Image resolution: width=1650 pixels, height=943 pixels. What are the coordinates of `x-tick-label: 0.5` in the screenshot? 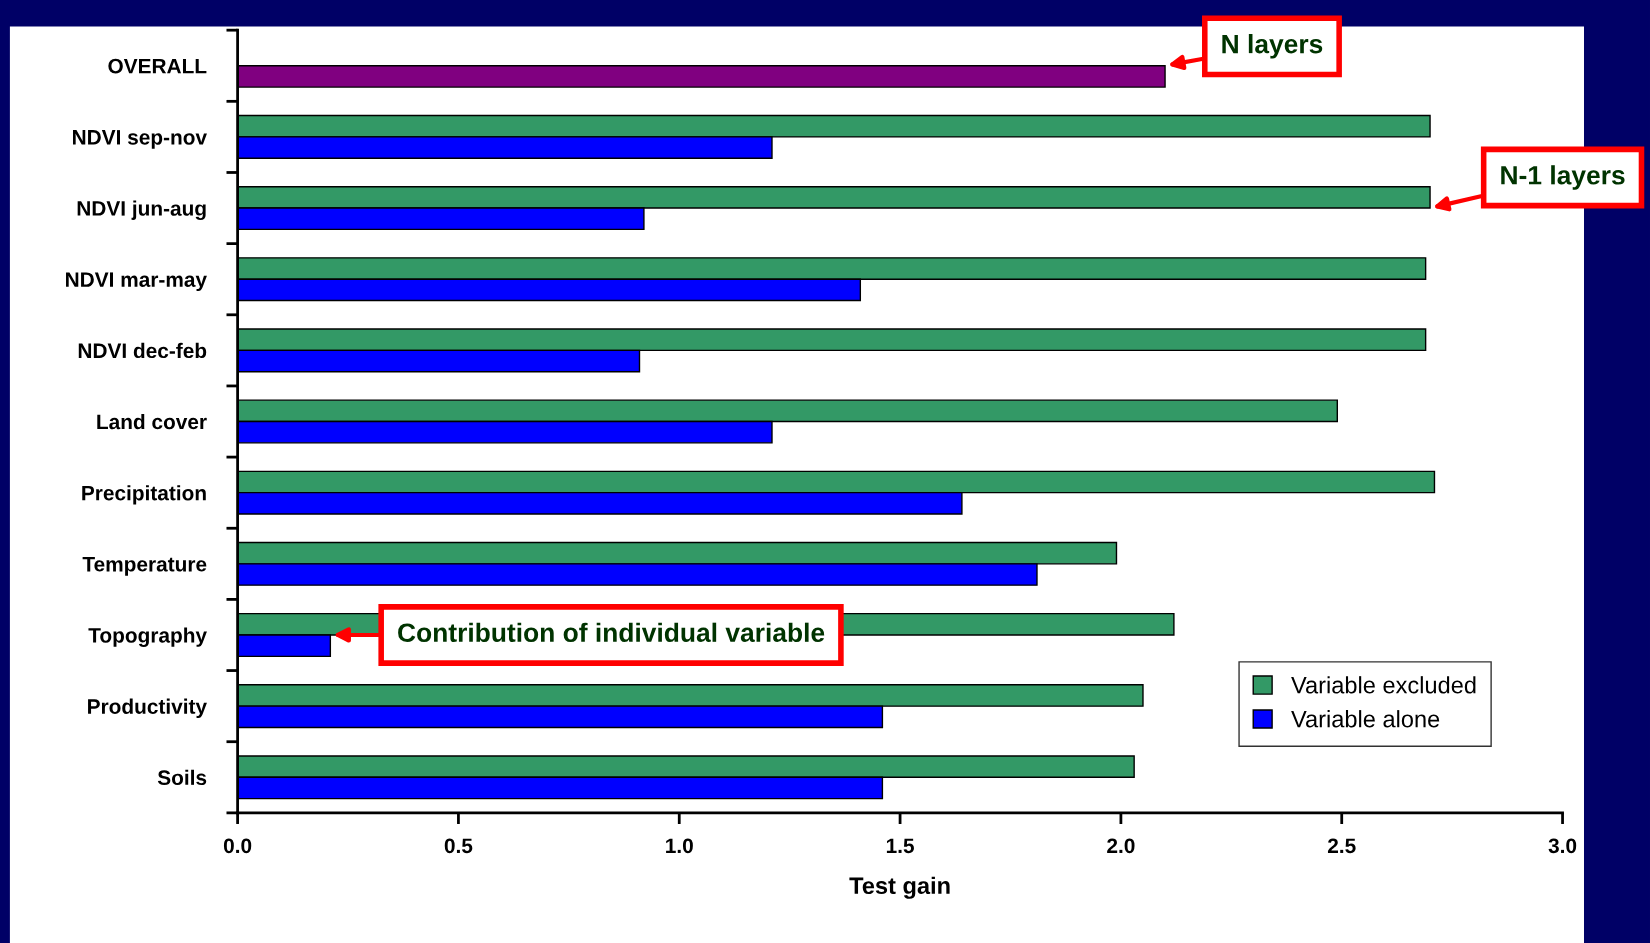 It's located at (458, 846).